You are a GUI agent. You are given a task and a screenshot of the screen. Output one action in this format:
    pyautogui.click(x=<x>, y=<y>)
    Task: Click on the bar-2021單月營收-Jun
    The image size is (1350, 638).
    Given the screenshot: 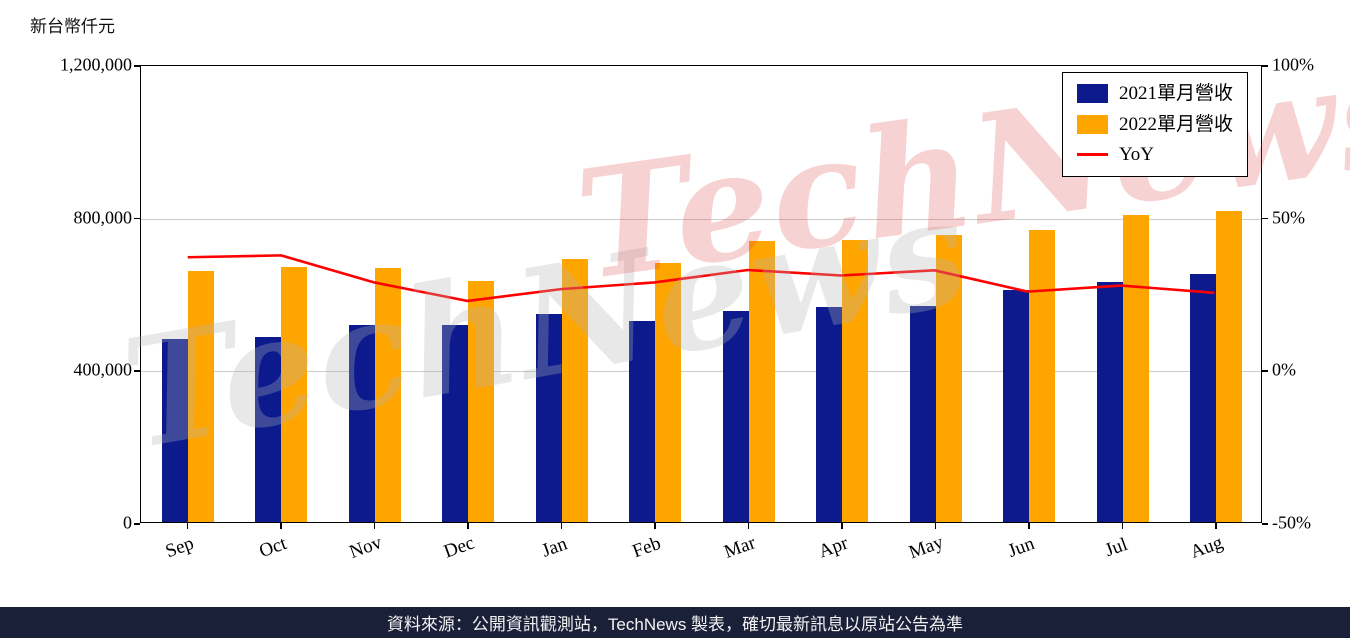 What is the action you would take?
    pyautogui.click(x=1016, y=405)
    